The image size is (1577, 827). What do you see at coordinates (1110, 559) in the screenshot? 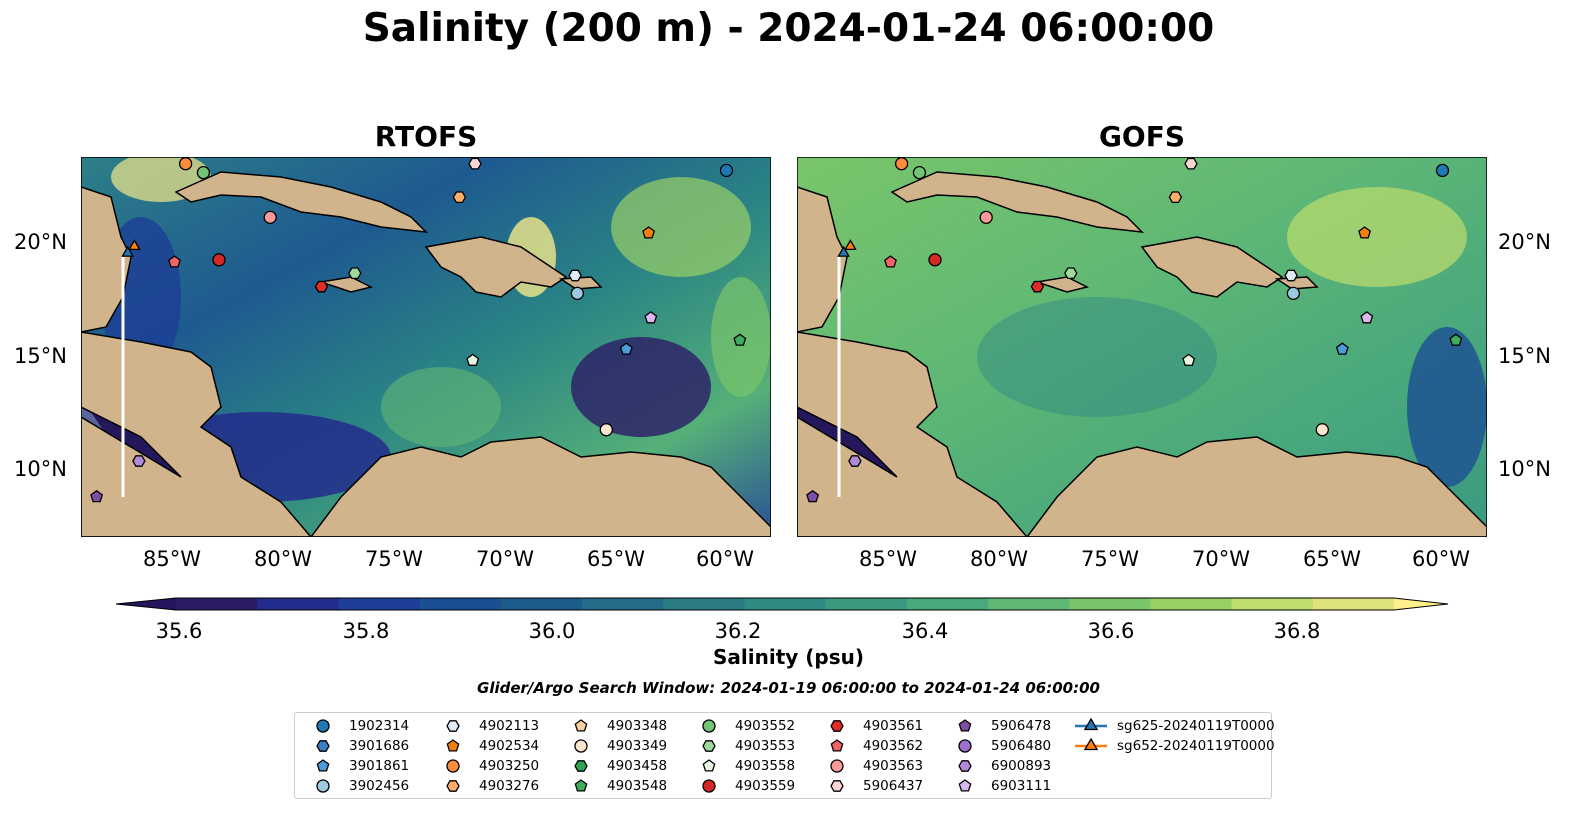
I see `lon-tick-gofs-75w: 75°W` at bounding box center [1110, 559].